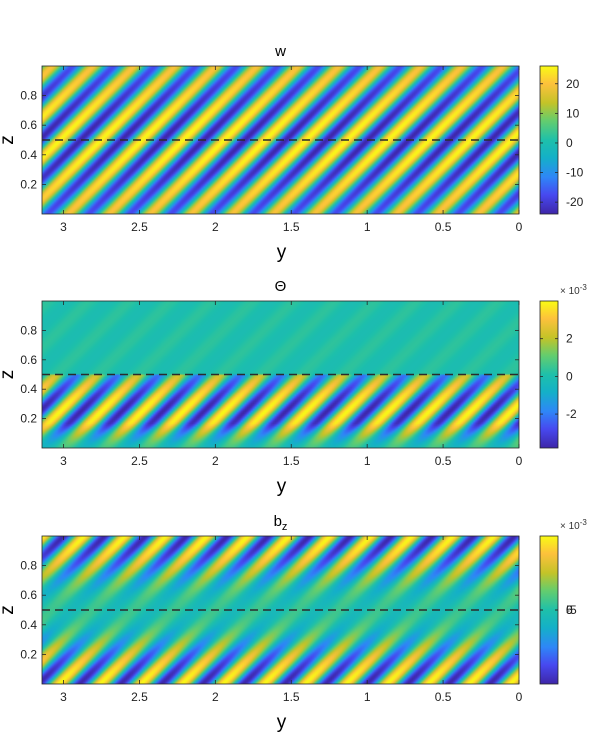 The width and height of the screenshot is (600, 750). Describe the element at coordinates (280, 51) in the screenshot. I see `panel-title: w` at that location.